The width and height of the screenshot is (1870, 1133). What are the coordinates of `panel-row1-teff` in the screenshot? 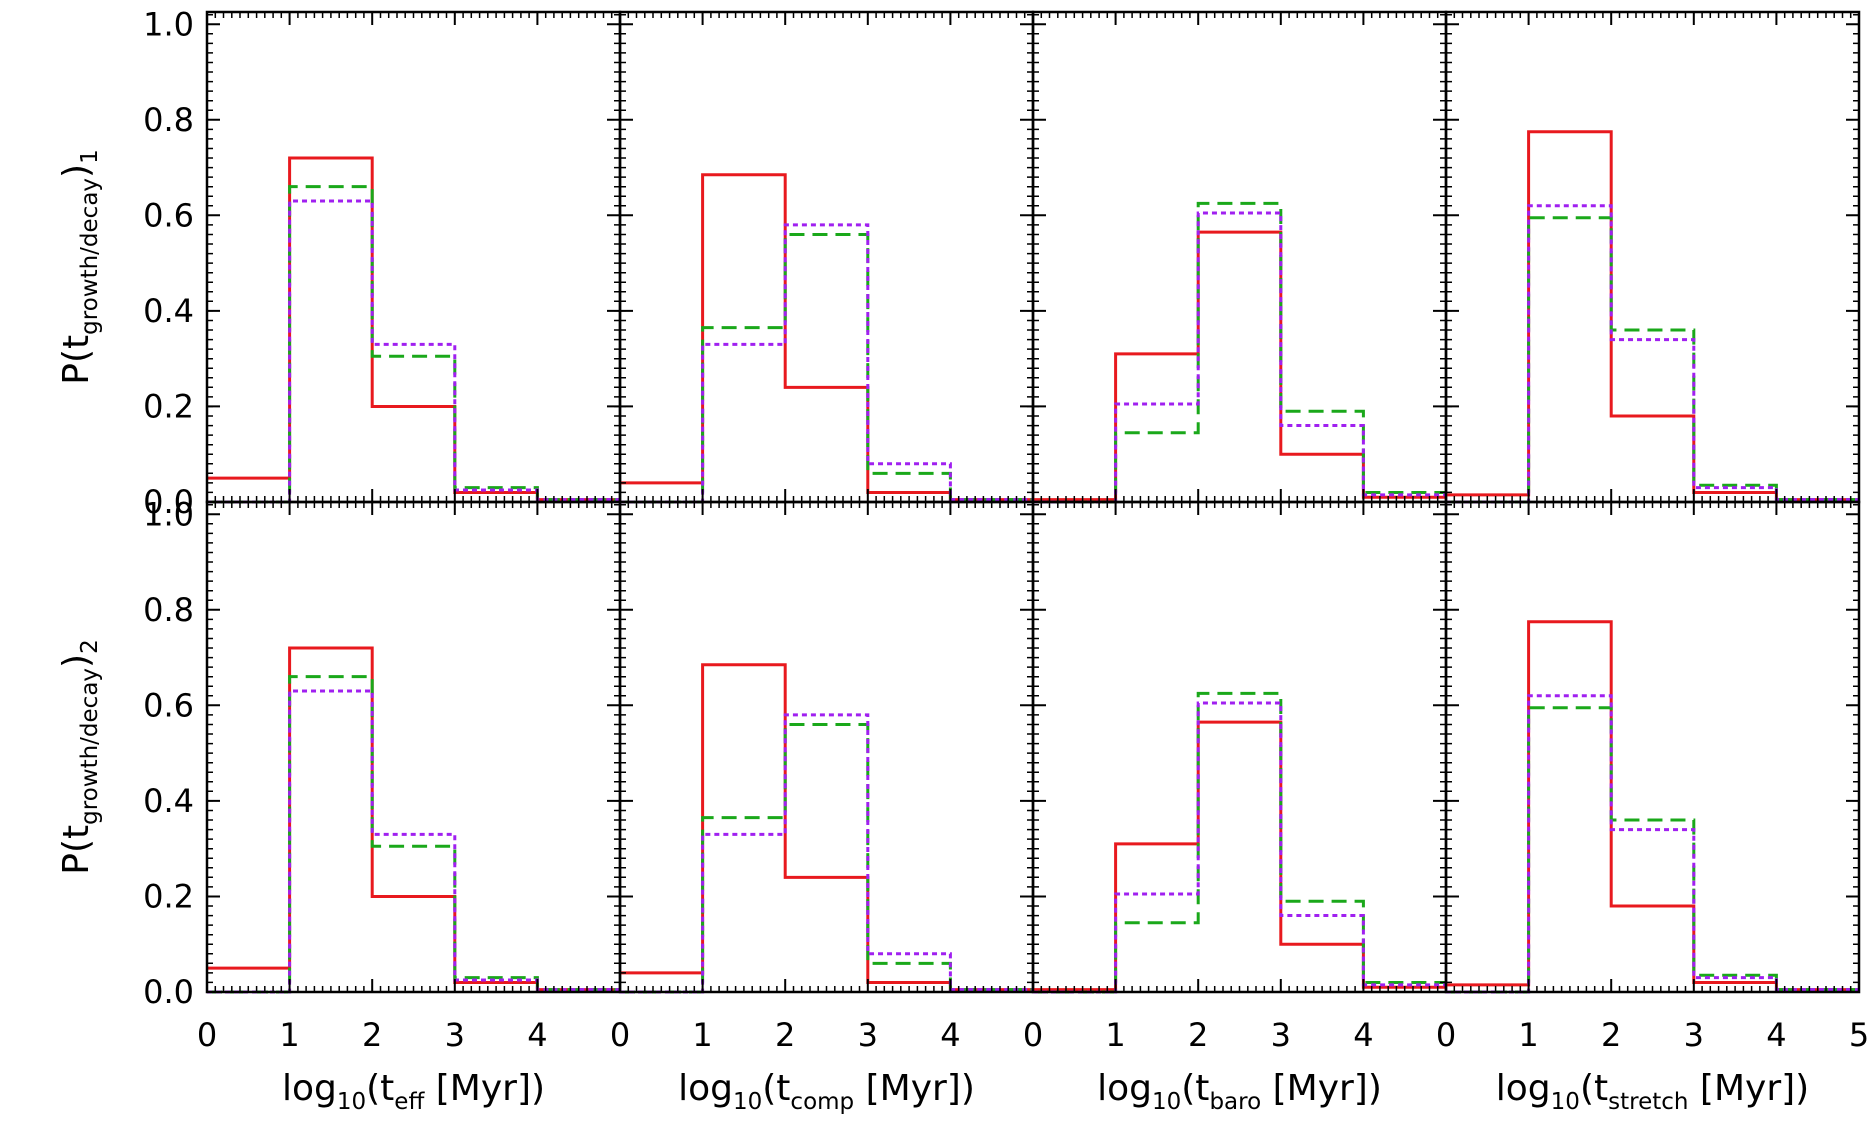 It's located at (413, 257).